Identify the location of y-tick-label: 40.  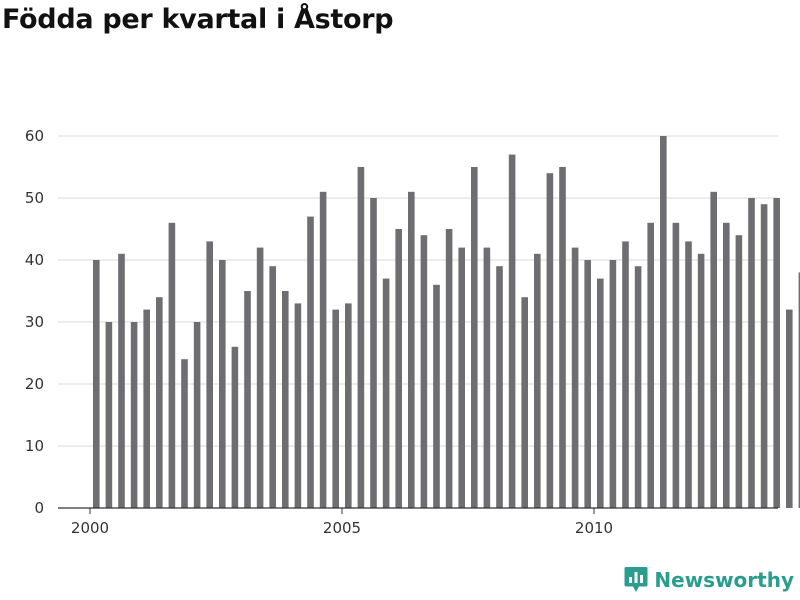
(34, 260).